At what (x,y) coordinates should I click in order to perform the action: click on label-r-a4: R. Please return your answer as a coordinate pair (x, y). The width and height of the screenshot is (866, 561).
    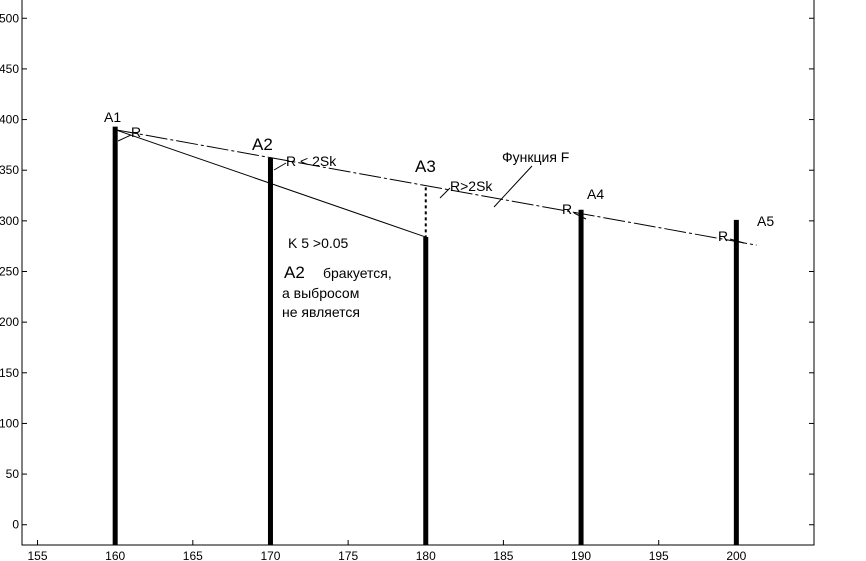
    Looking at the image, I should click on (567, 209).